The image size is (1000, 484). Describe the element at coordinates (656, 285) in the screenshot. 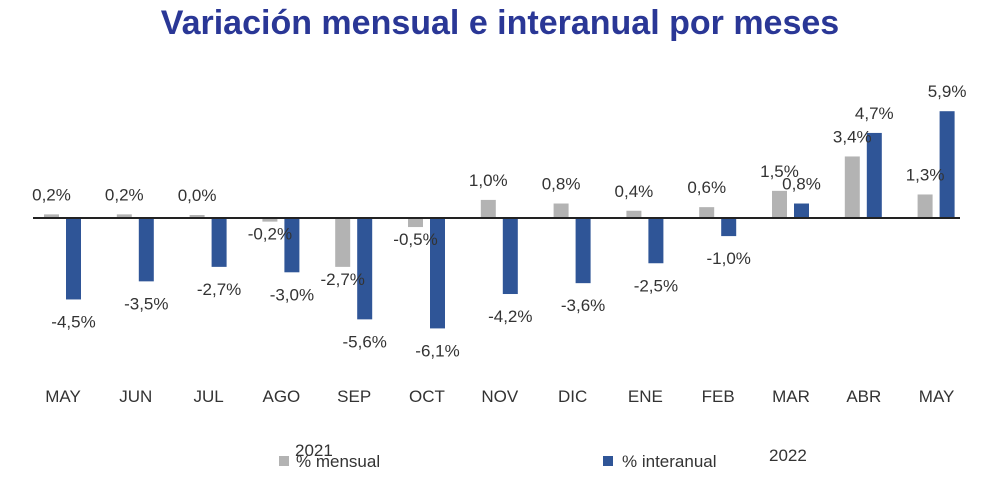

I see `label-interanual-8: -2,5%` at that location.